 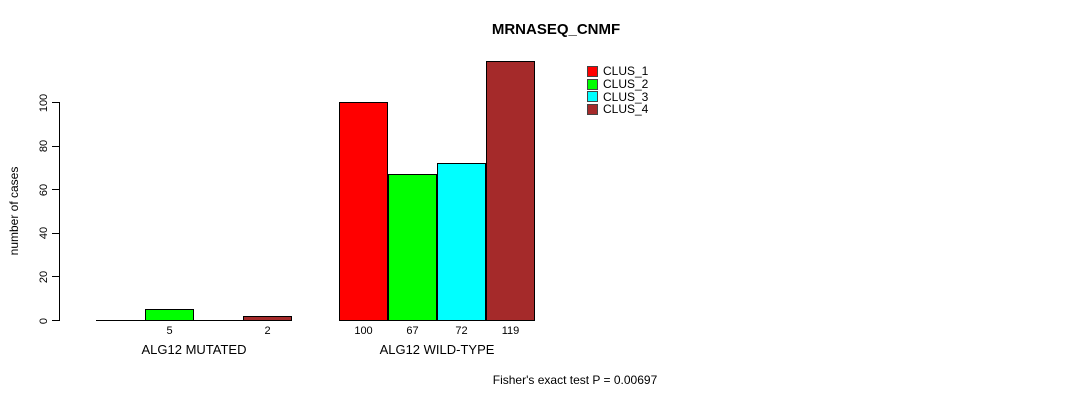 I want to click on bar-value-label: 5, so click(x=169, y=331).